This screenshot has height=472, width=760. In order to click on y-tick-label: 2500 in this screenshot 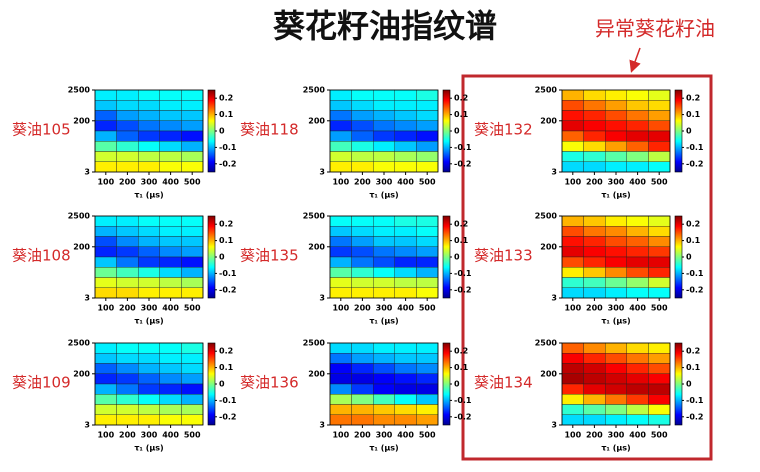, I will do `click(79, 90)`.